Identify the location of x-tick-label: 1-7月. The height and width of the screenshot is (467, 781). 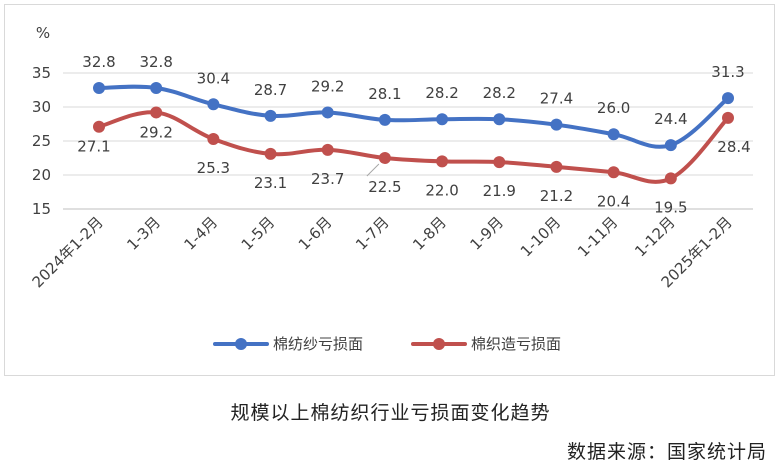
(372, 233).